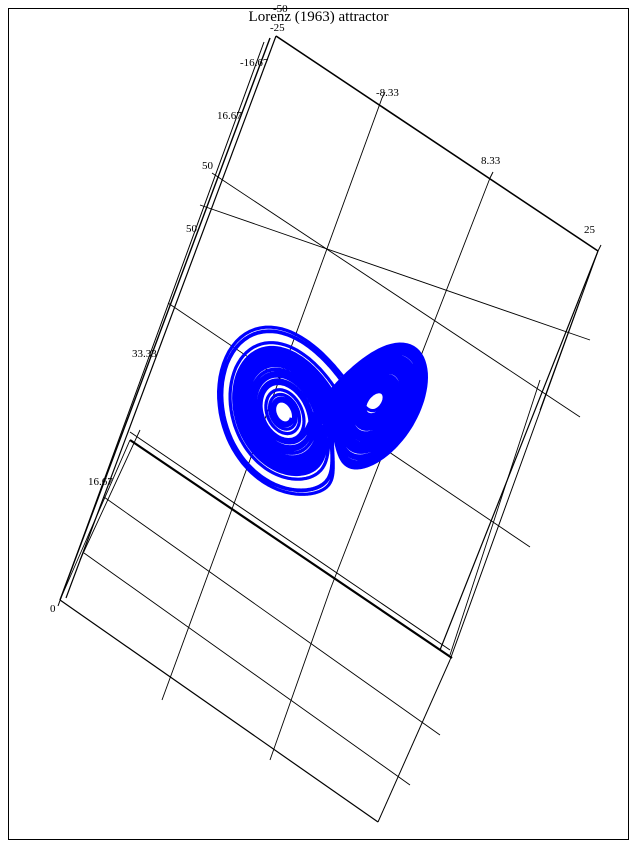  What do you see at coordinates (229, 116) in the screenshot?
I see `y-tick-label: 16.67` at bounding box center [229, 116].